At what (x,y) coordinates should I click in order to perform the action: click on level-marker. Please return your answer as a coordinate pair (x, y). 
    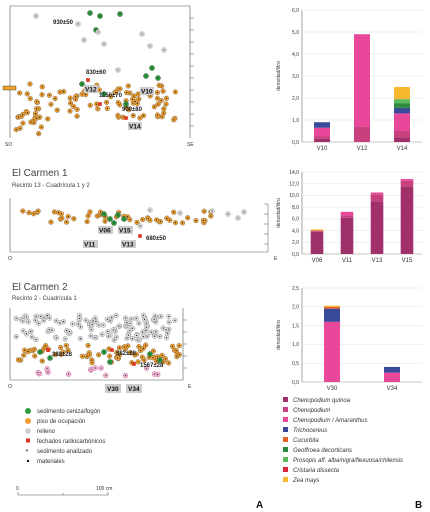
    Looking at the image, I should click on (9, 88).